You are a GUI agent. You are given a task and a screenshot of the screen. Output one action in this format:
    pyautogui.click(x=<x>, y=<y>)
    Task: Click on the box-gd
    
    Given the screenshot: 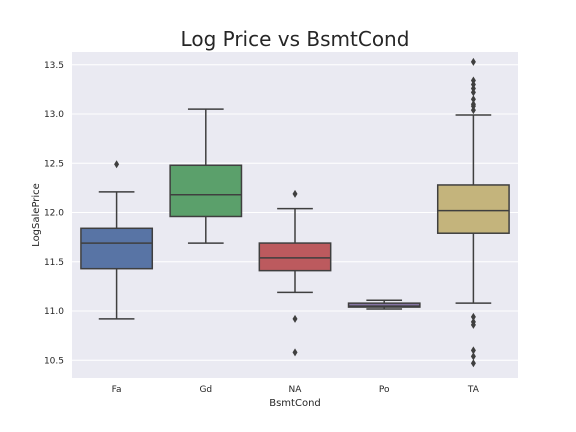 What is the action you would take?
    pyautogui.click(x=206, y=176)
    